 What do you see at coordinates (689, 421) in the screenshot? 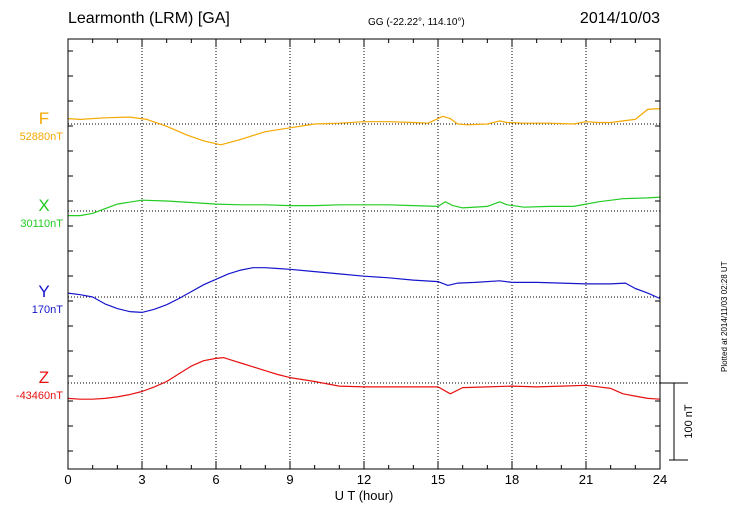
I see `scale-bar-label: 100 nT` at bounding box center [689, 421].